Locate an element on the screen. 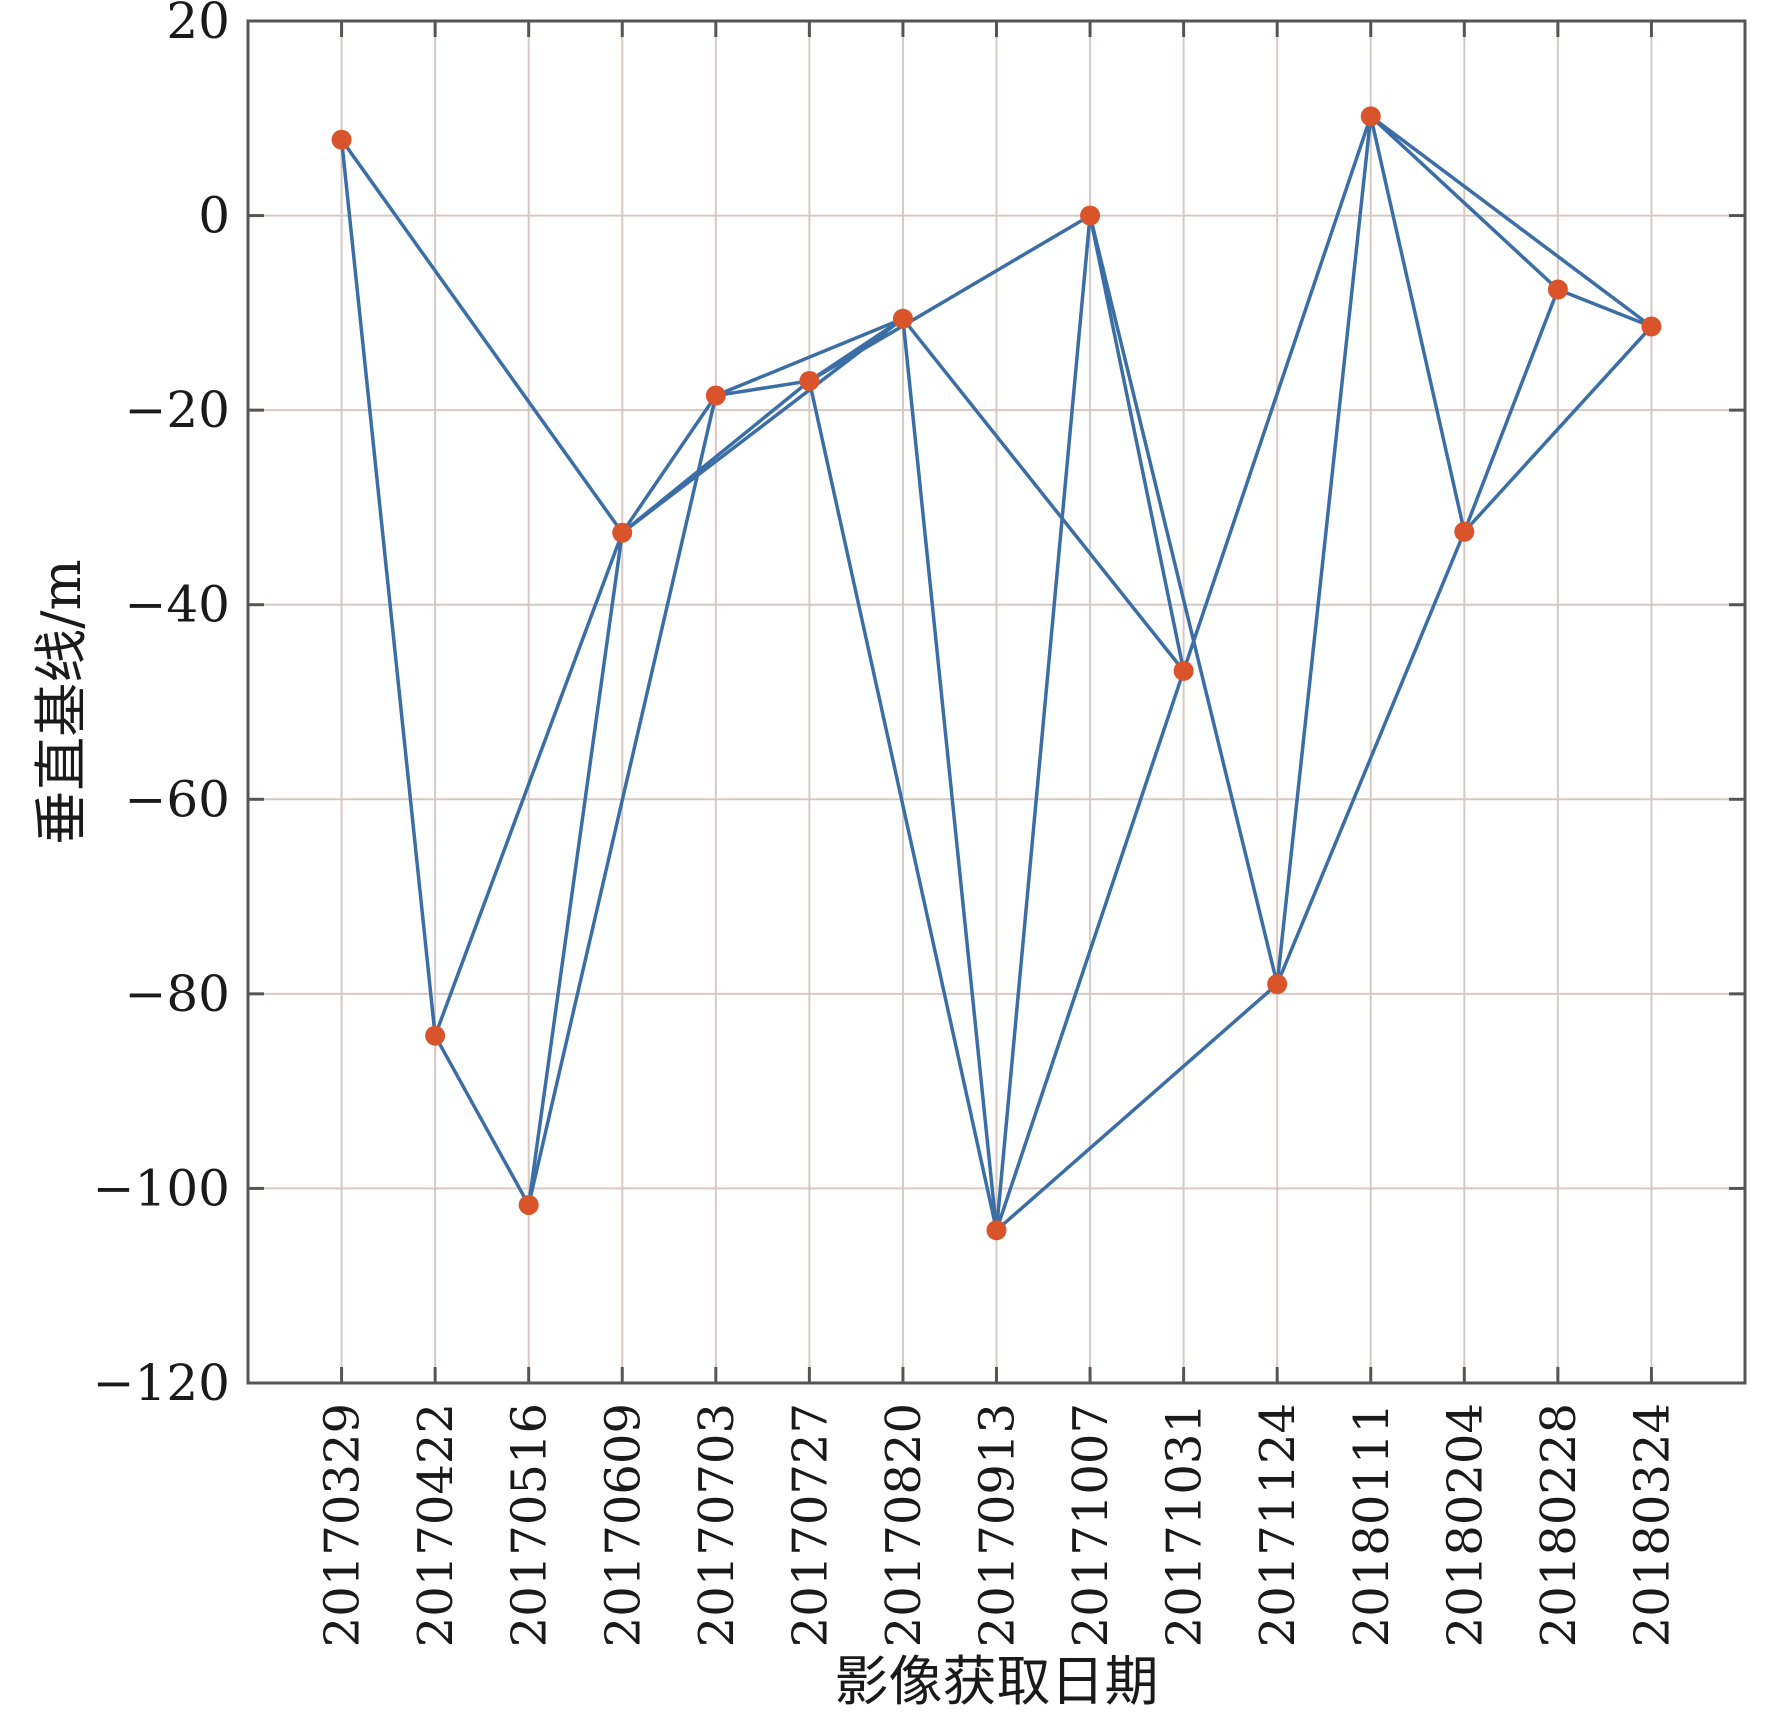  x-tick-label: 20180111 is located at coordinates (1372, 1525).